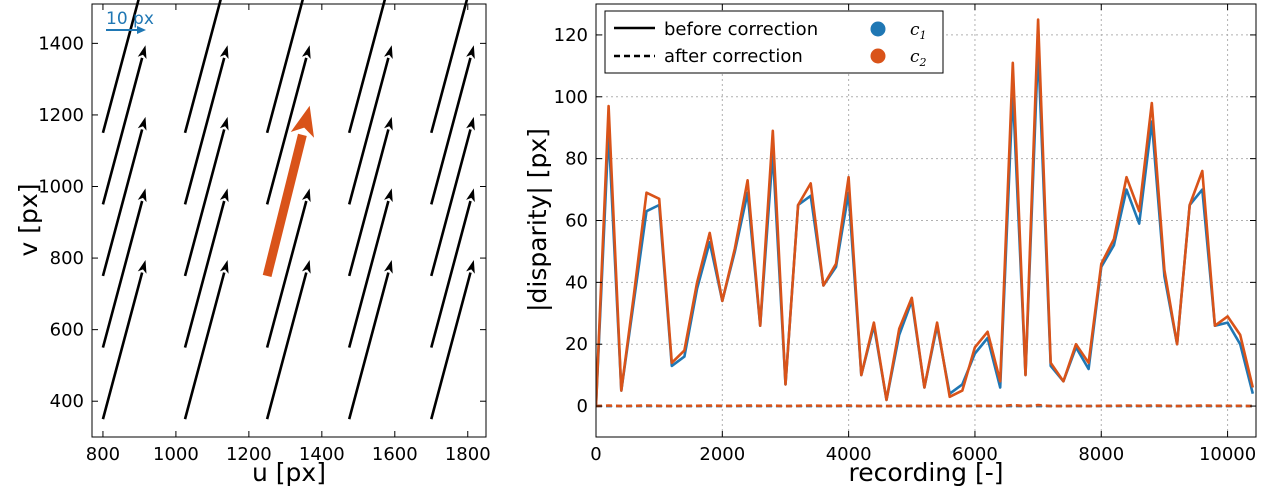 Image resolution: width=1262 pixels, height=491 pixels. I want to click on scale-arrow-head, so click(141, 30).